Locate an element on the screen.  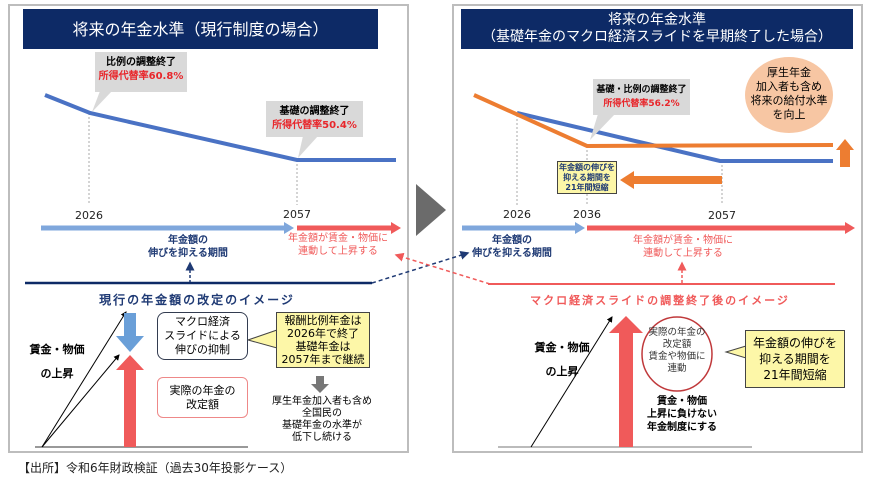
callout-proportional-end: 比例の調整終了 所得代替率60.8% is located at coordinates (141, 72).